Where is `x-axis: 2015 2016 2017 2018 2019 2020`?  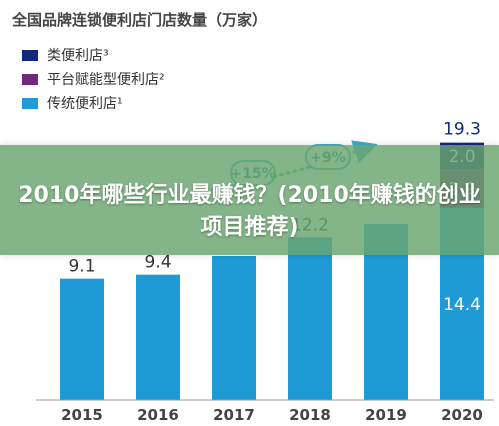 x-axis: 2015 2016 2017 2018 2019 2020 is located at coordinates (265, 411).